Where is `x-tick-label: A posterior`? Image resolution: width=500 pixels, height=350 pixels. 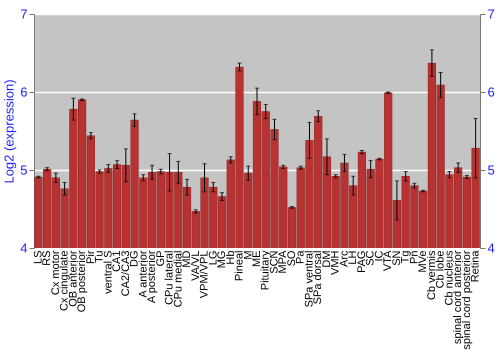
x-tick-label: A posterior is located at coordinates (152, 277).